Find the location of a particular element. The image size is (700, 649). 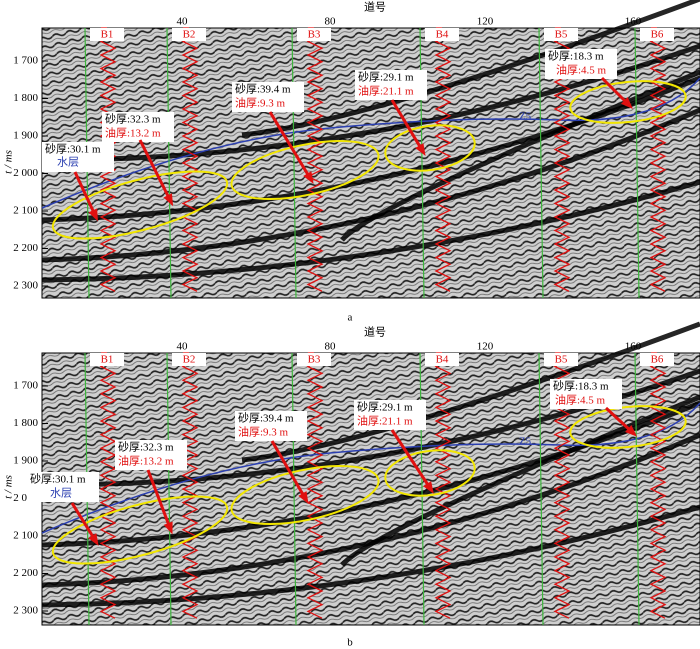

reflector is located at coordinates (520, 480).